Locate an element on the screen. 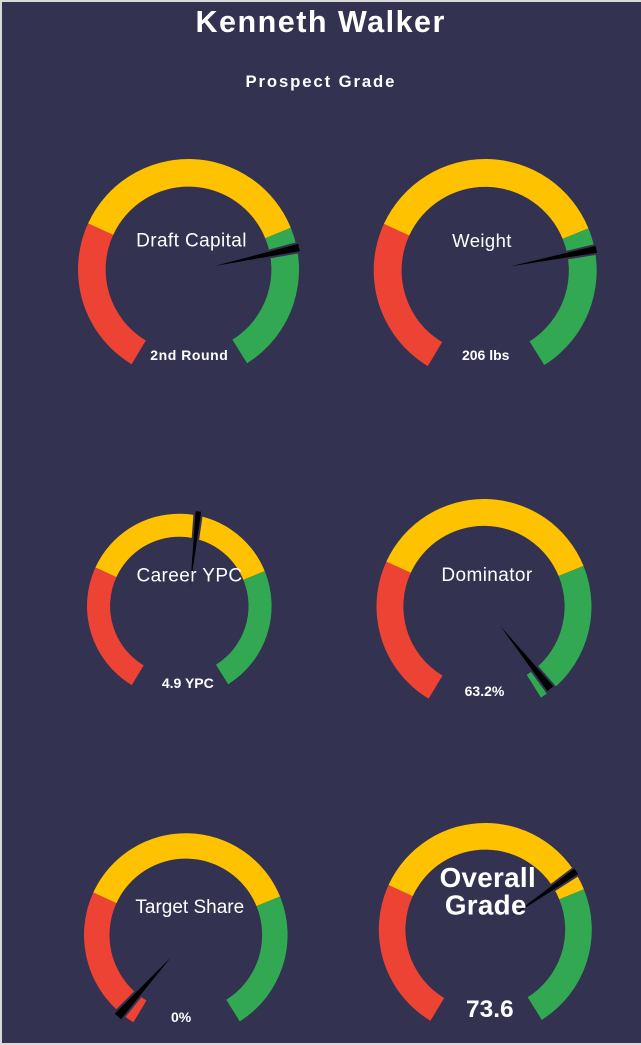  svg-text: 63.2% is located at coordinates (485, 691).